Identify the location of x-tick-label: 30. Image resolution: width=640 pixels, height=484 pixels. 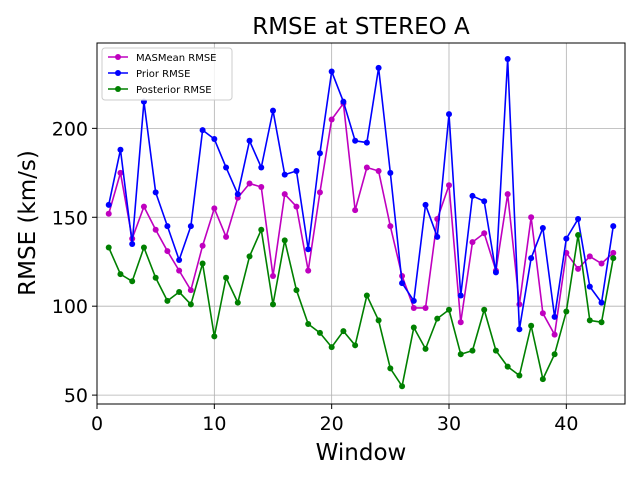
(449, 424).